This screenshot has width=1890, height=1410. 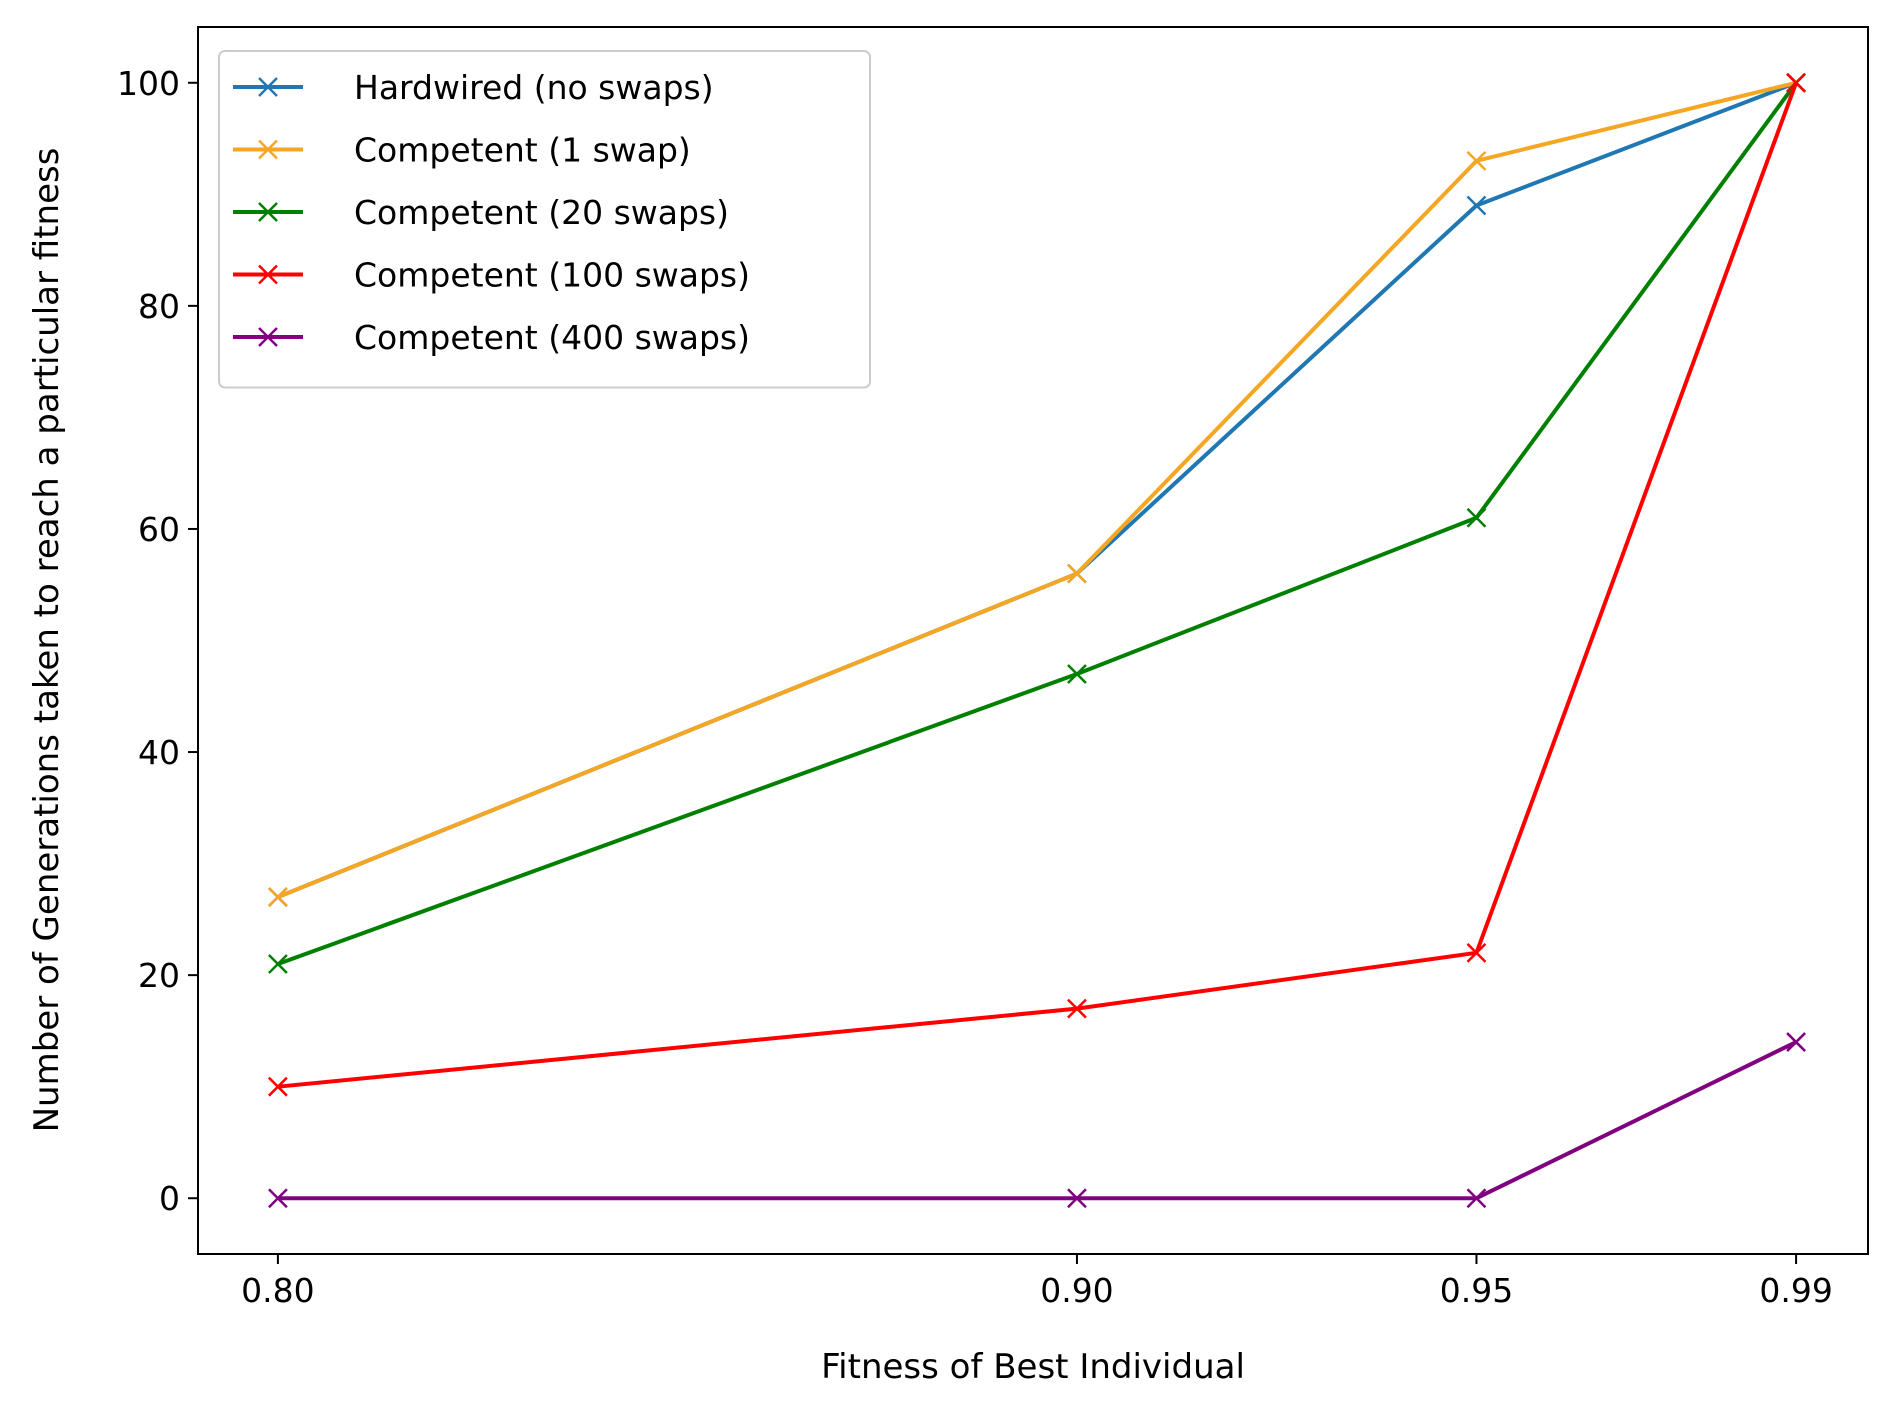 I want to click on series-line, so click(x=1037, y=1120).